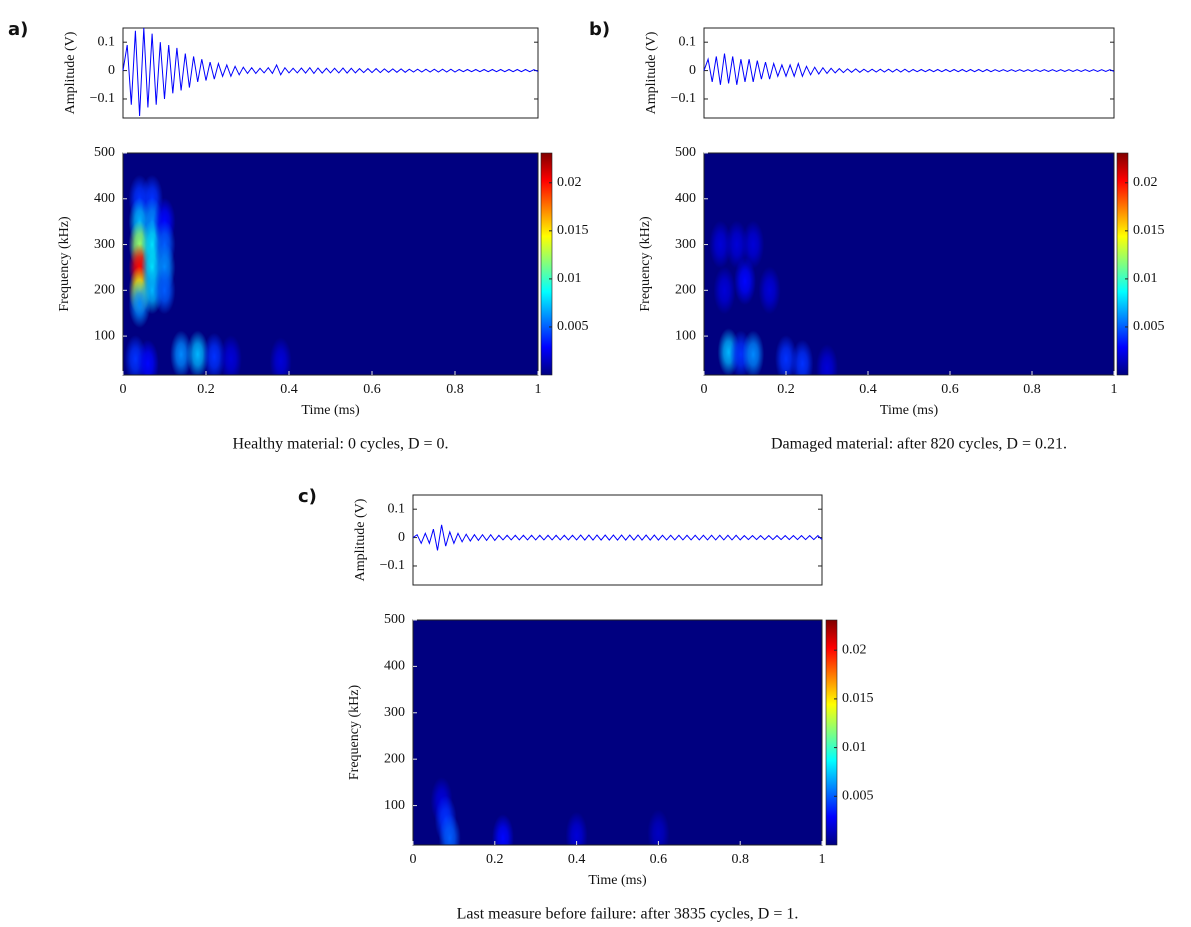 This screenshot has width=1191, height=927. I want to click on y-tick-label: 100, so click(104, 335).